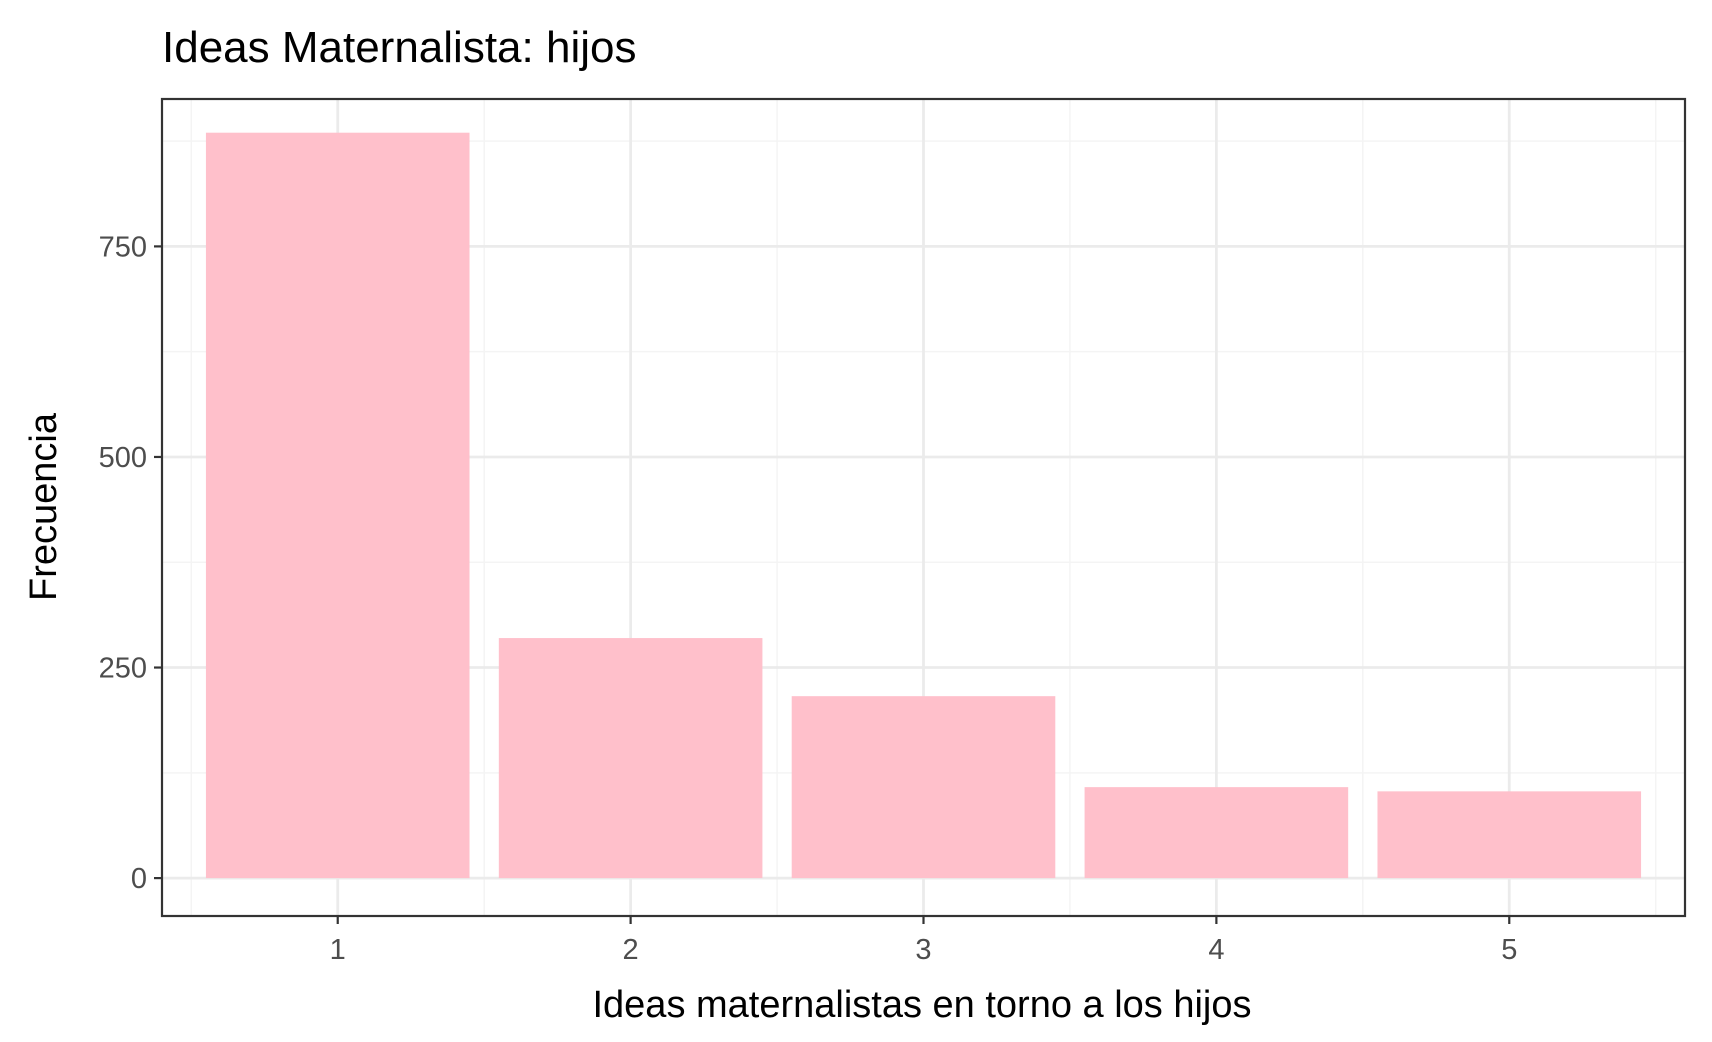 This screenshot has width=1712, height=1042. What do you see at coordinates (123, 458) in the screenshot?
I see `y-tick-label: 500` at bounding box center [123, 458].